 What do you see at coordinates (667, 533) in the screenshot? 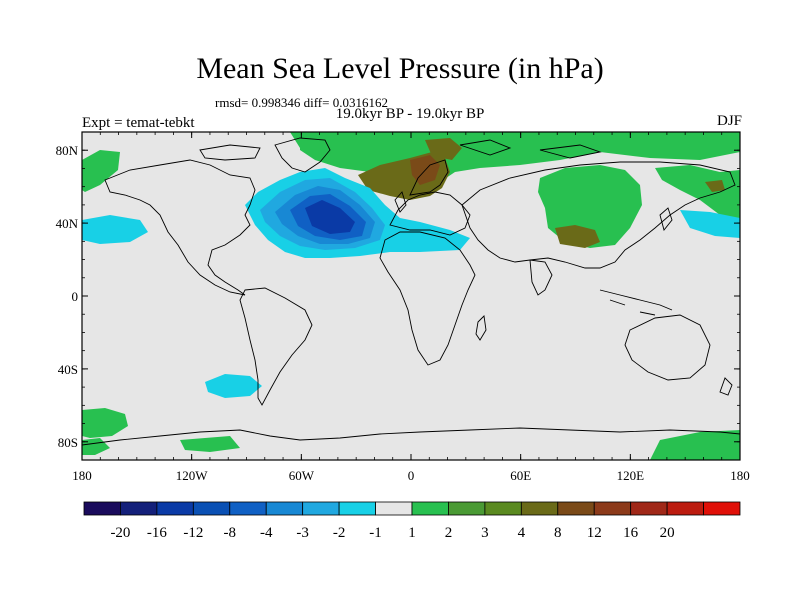
I see `colorbar-label: 20` at bounding box center [667, 533].